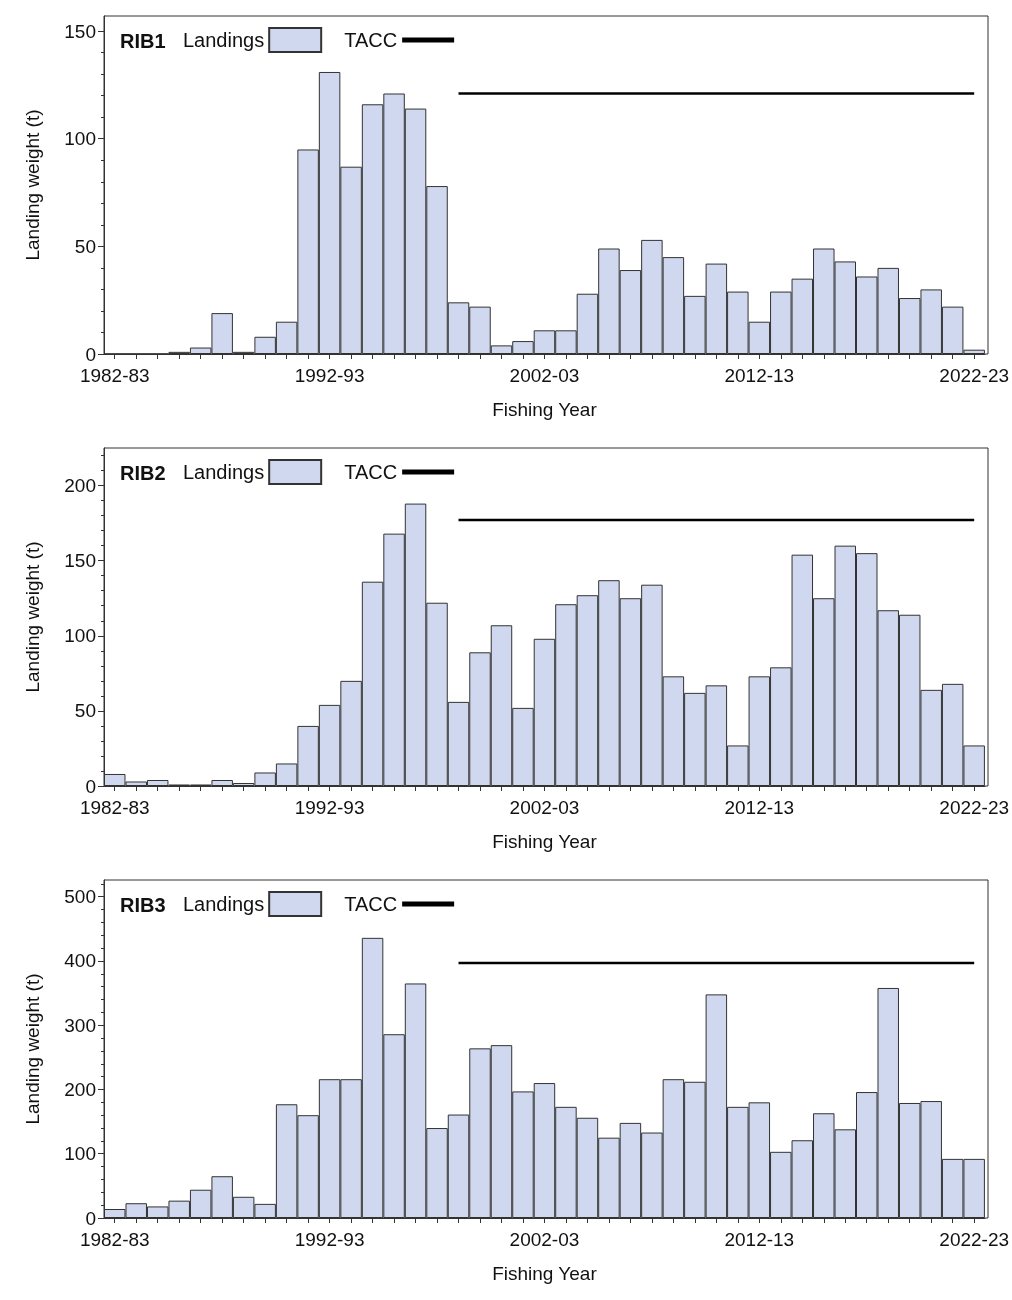 Image resolution: width=1012 pixels, height=1300 pixels. What do you see at coordinates (143, 473) in the screenshot?
I see `text: RIB2` at bounding box center [143, 473].